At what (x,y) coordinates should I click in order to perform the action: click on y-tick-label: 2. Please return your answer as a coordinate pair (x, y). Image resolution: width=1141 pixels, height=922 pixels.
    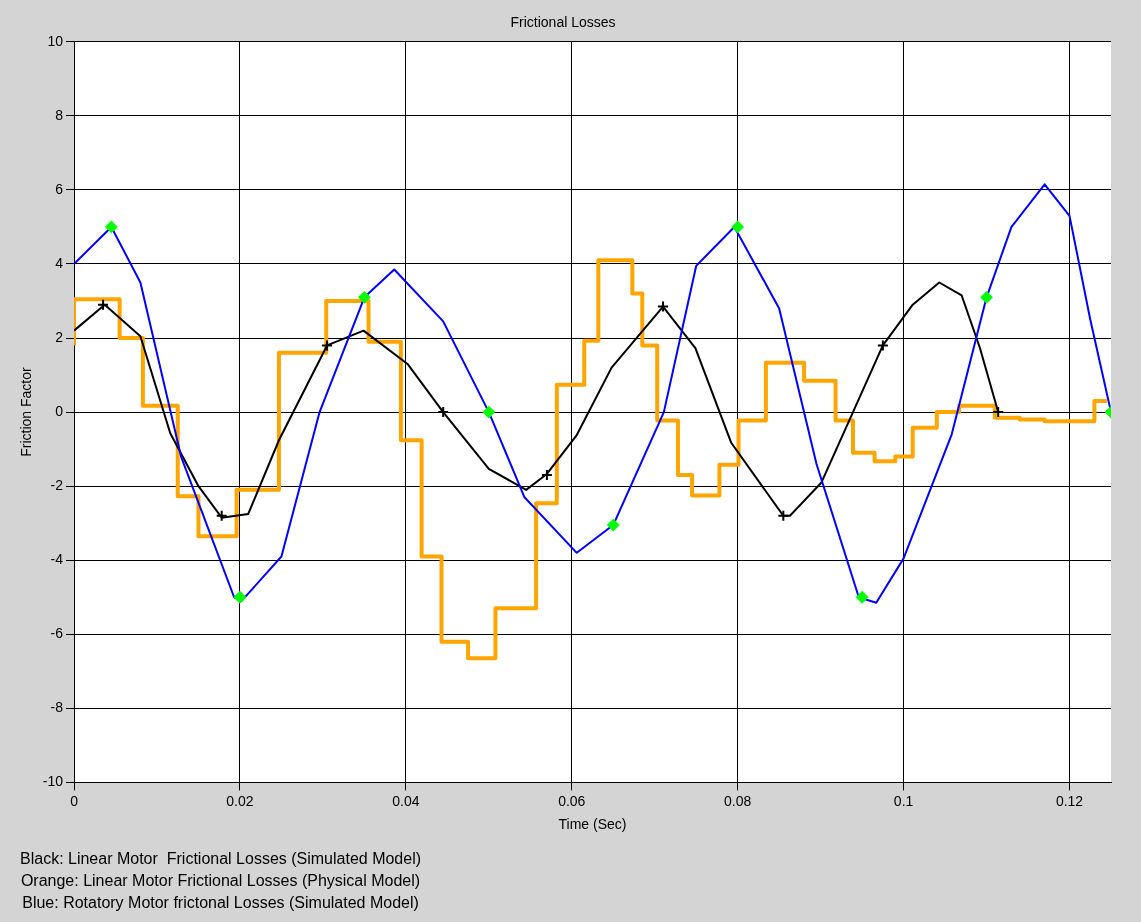
    Looking at the image, I should click on (59, 336).